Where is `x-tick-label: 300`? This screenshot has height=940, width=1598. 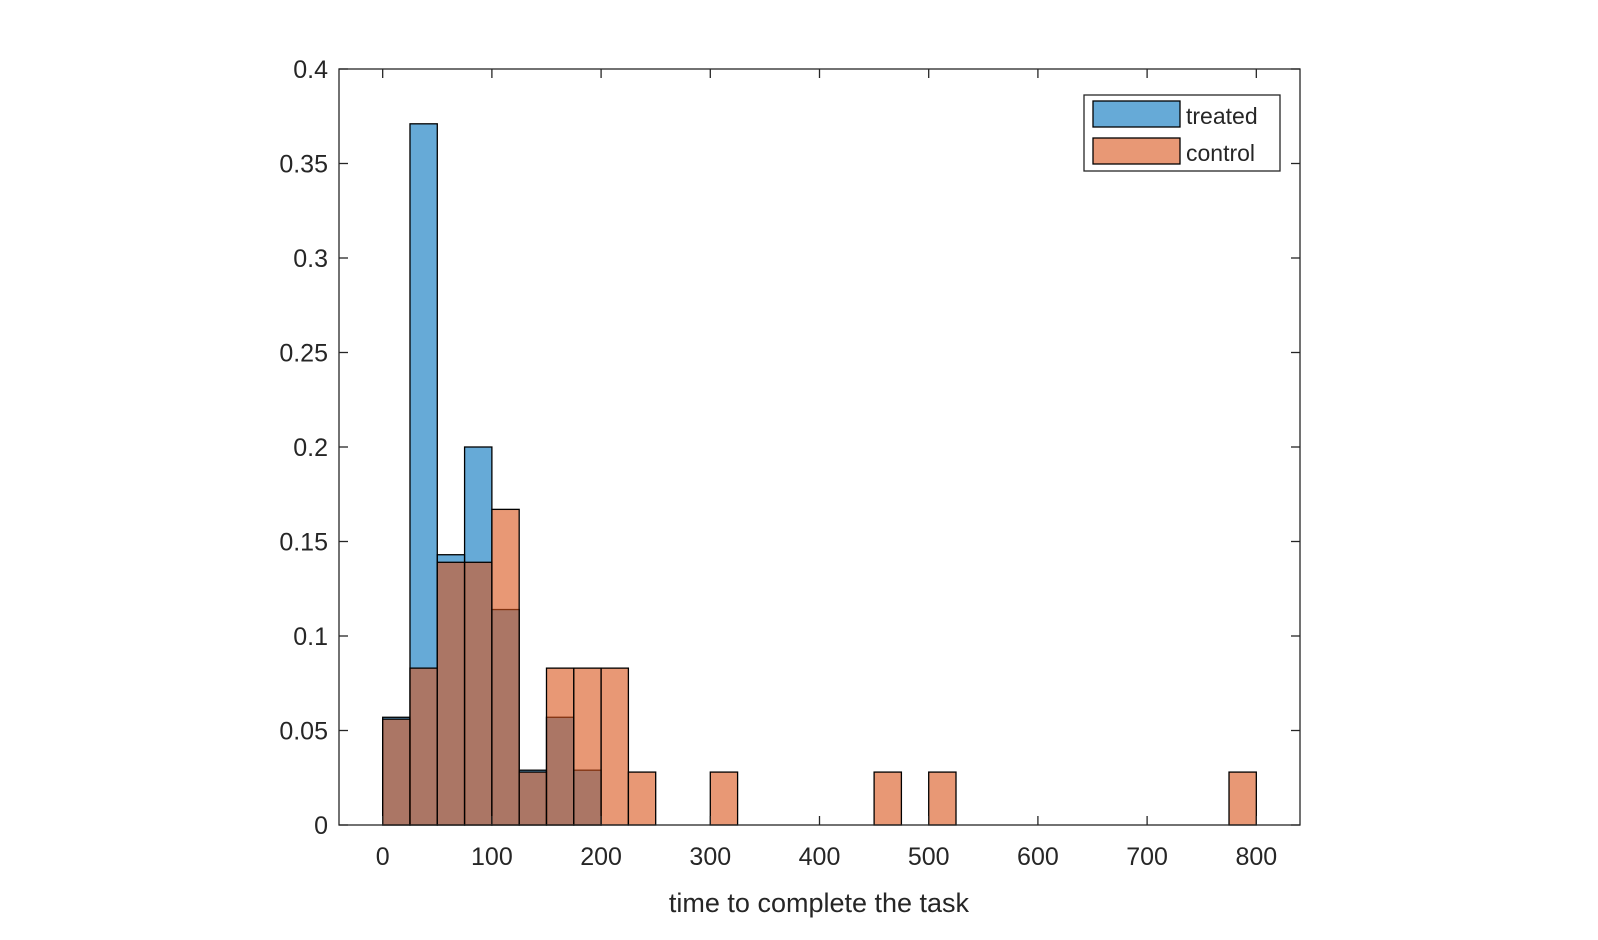 x-tick-label: 300 is located at coordinates (710, 857).